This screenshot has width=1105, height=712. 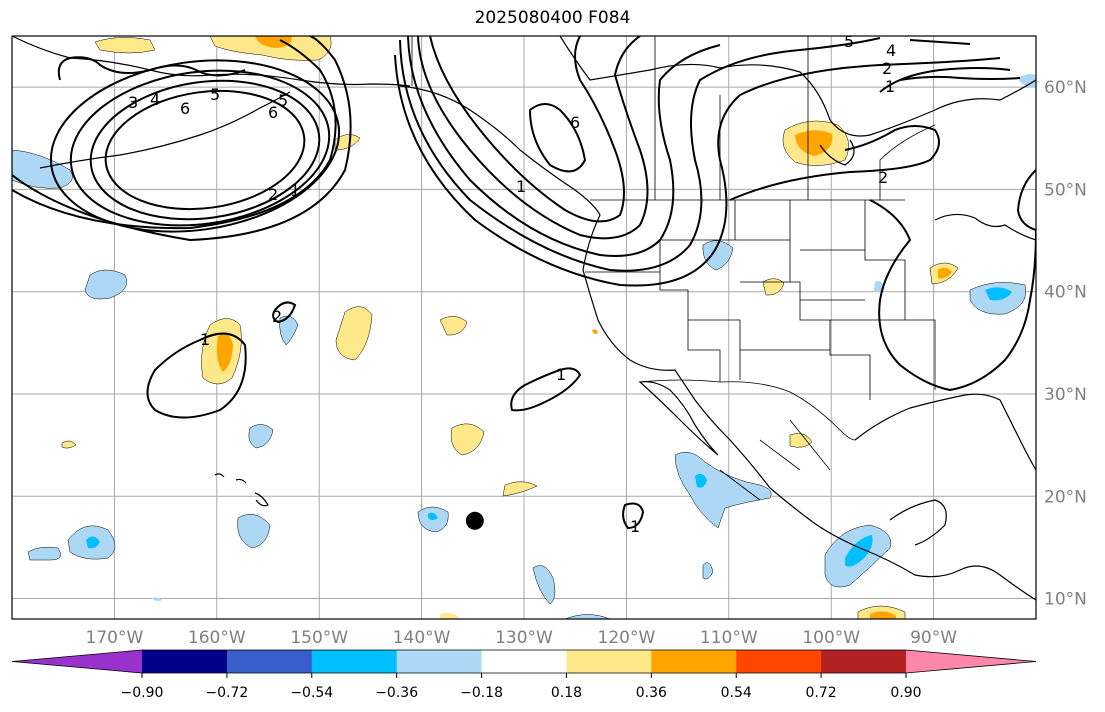 What do you see at coordinates (319, 638) in the screenshot?
I see `longitude-tick-label: 150°W` at bounding box center [319, 638].